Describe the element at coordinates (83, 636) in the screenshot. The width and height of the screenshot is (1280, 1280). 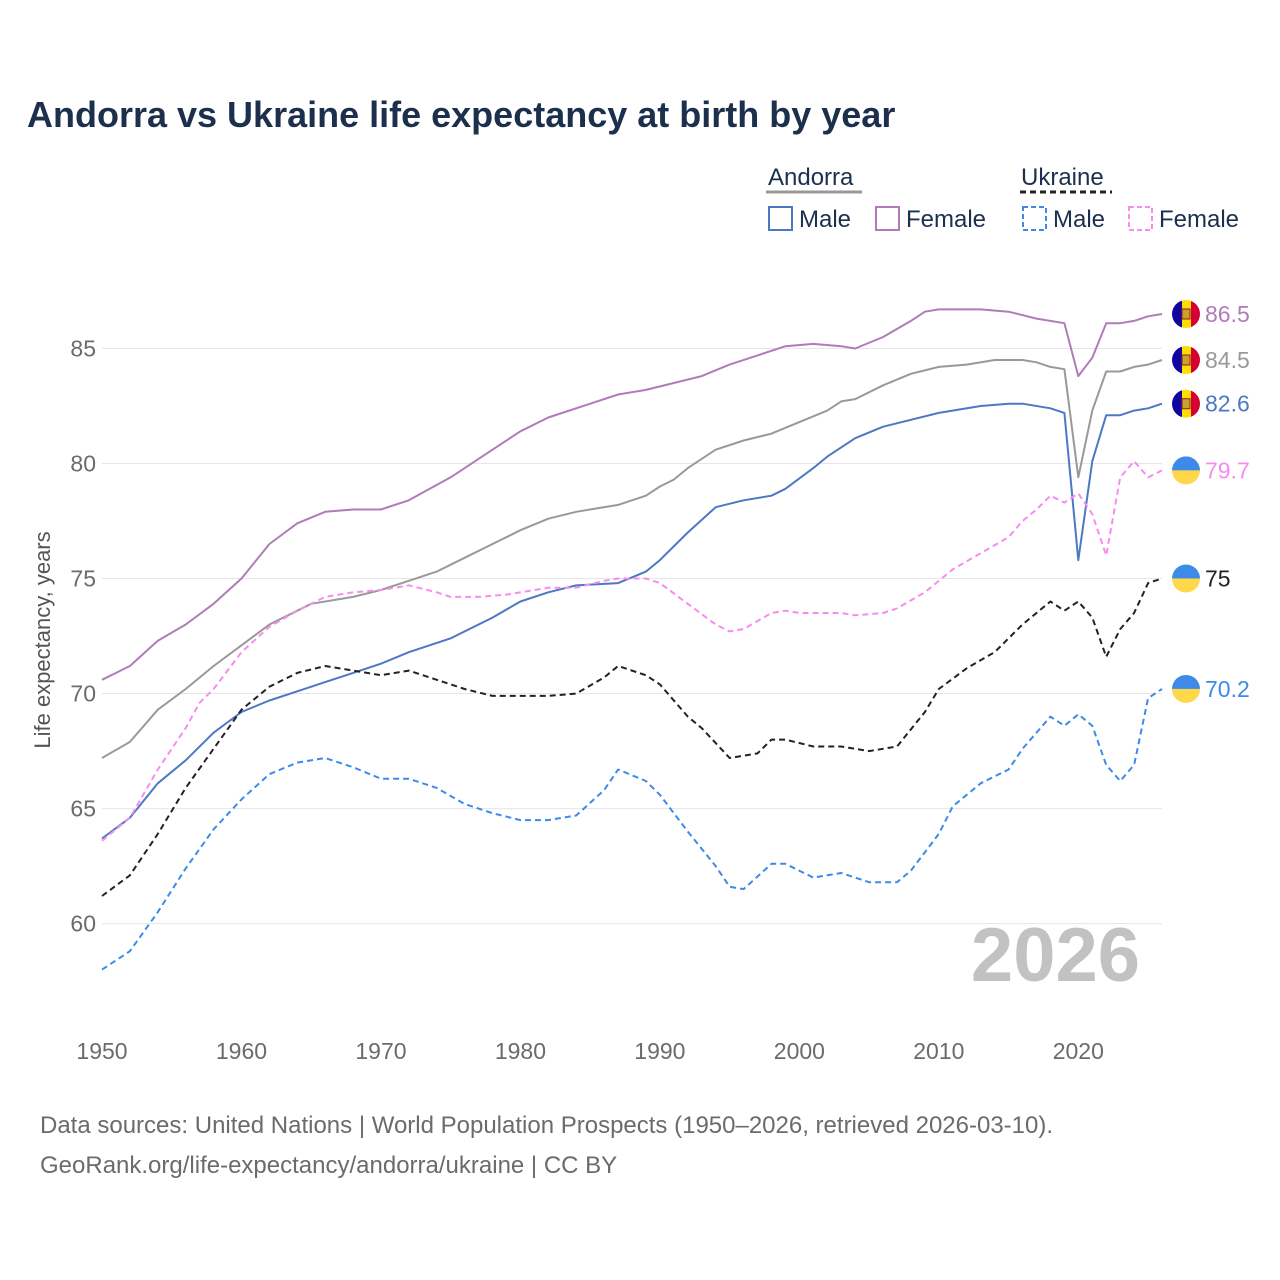
I see `y-axis-ticks: 60 65 70 75 80 85` at that location.